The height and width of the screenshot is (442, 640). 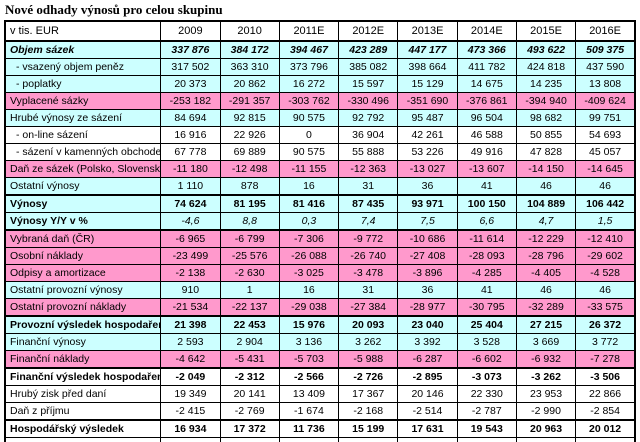 What do you see at coordinates (546, 49) in the screenshot?
I see `value-cell: 493 622` at bounding box center [546, 49].